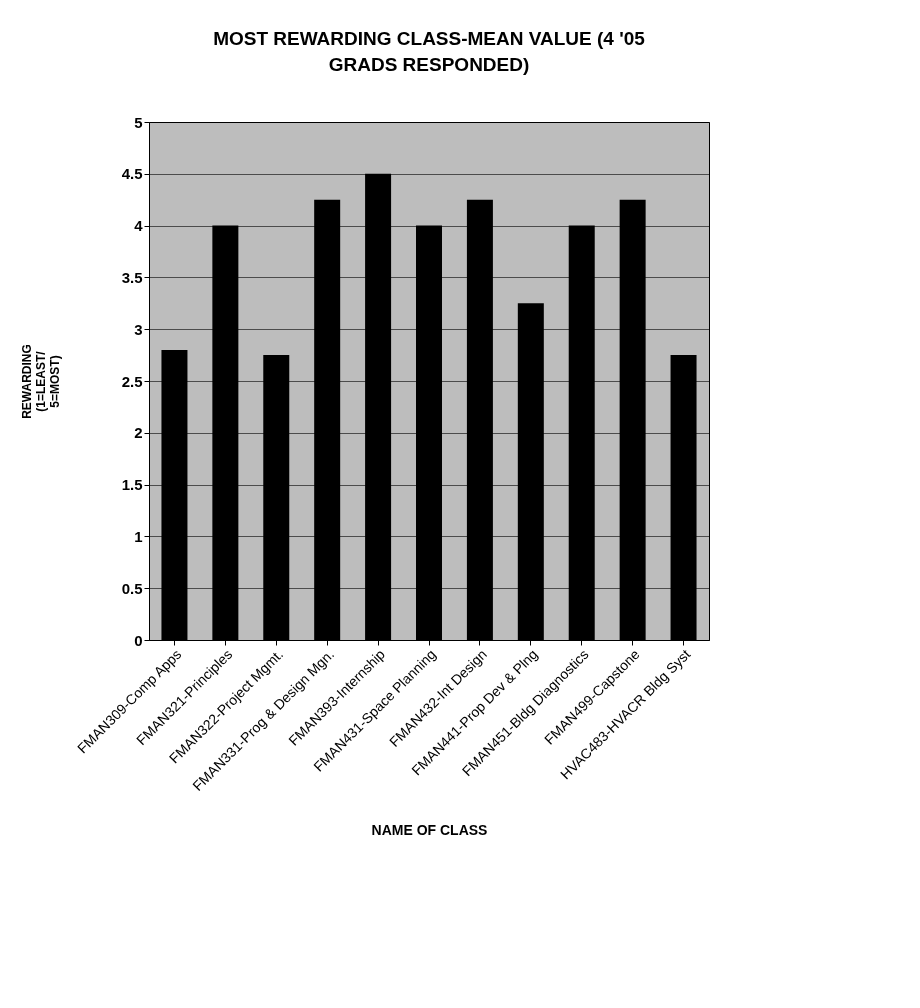 This screenshot has width=920, height=1008. What do you see at coordinates (138, 640) in the screenshot?
I see `y-tick-label: 0` at bounding box center [138, 640].